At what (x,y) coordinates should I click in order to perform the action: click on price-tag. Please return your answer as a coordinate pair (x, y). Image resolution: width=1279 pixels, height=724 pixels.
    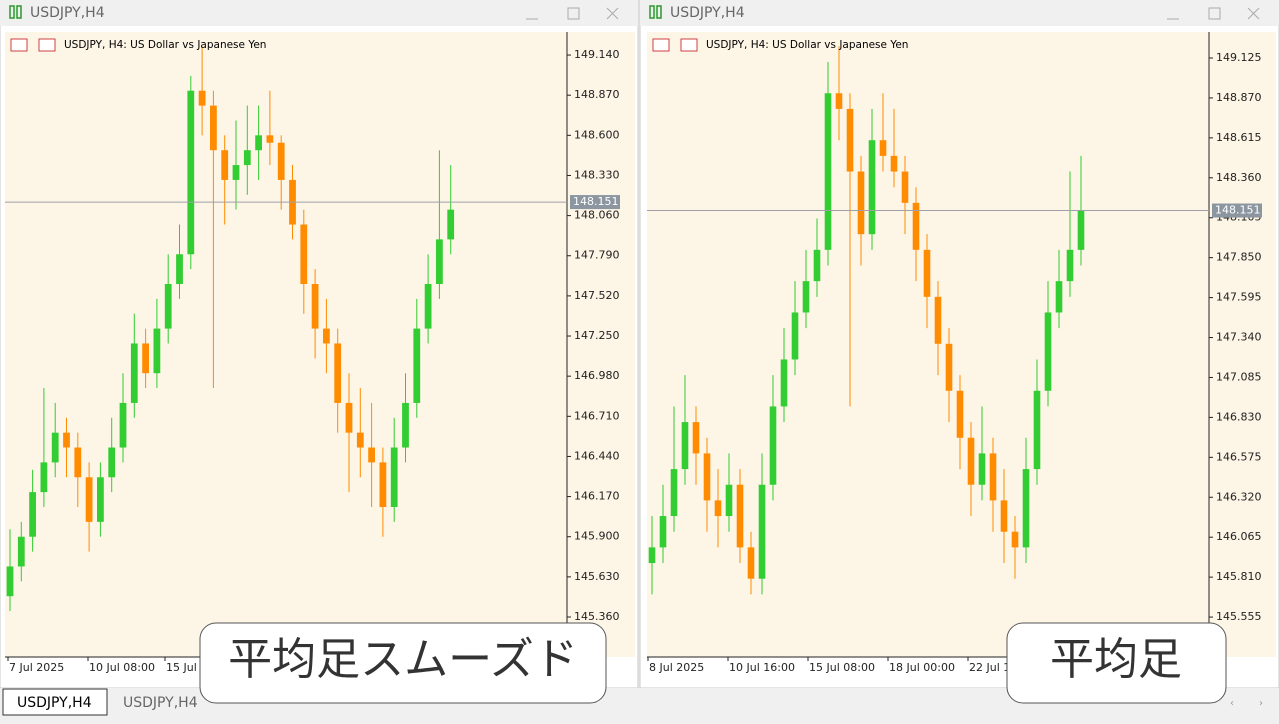
    Looking at the image, I should click on (595, 202).